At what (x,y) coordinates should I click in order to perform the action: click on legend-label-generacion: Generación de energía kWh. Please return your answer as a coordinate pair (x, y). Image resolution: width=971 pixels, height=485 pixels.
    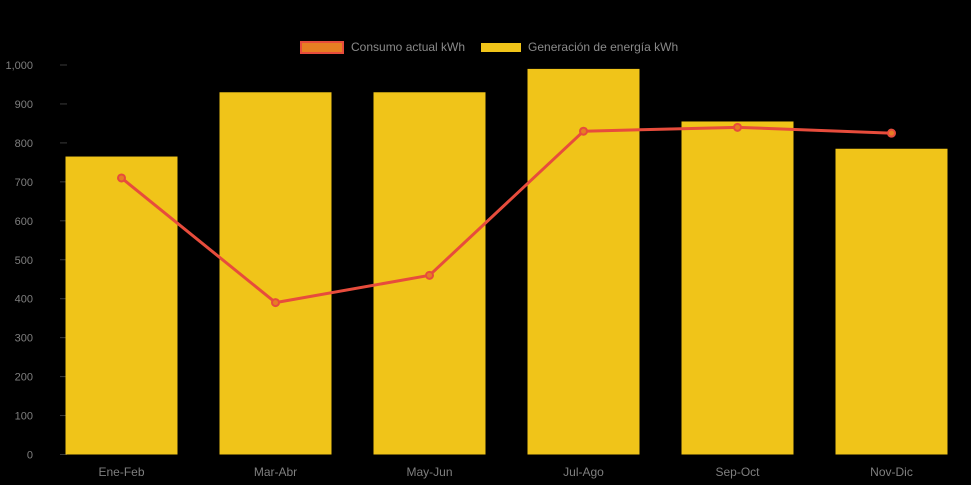
    Looking at the image, I should click on (603, 47).